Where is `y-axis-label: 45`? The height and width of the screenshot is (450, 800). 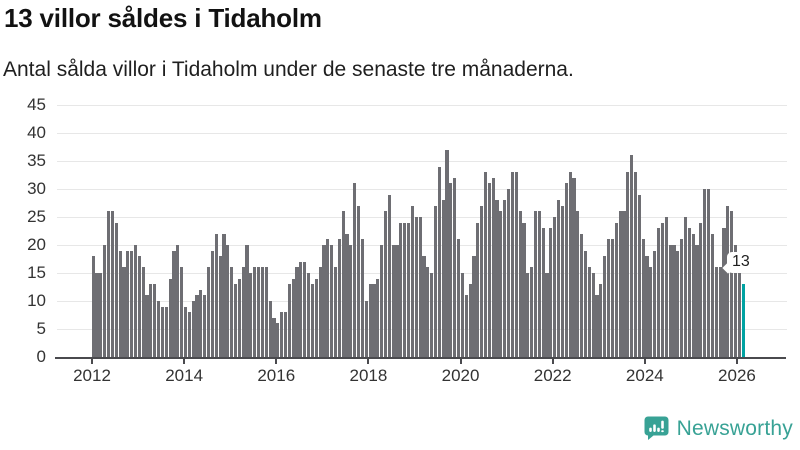
y-axis-label: 45 is located at coordinates (36, 104).